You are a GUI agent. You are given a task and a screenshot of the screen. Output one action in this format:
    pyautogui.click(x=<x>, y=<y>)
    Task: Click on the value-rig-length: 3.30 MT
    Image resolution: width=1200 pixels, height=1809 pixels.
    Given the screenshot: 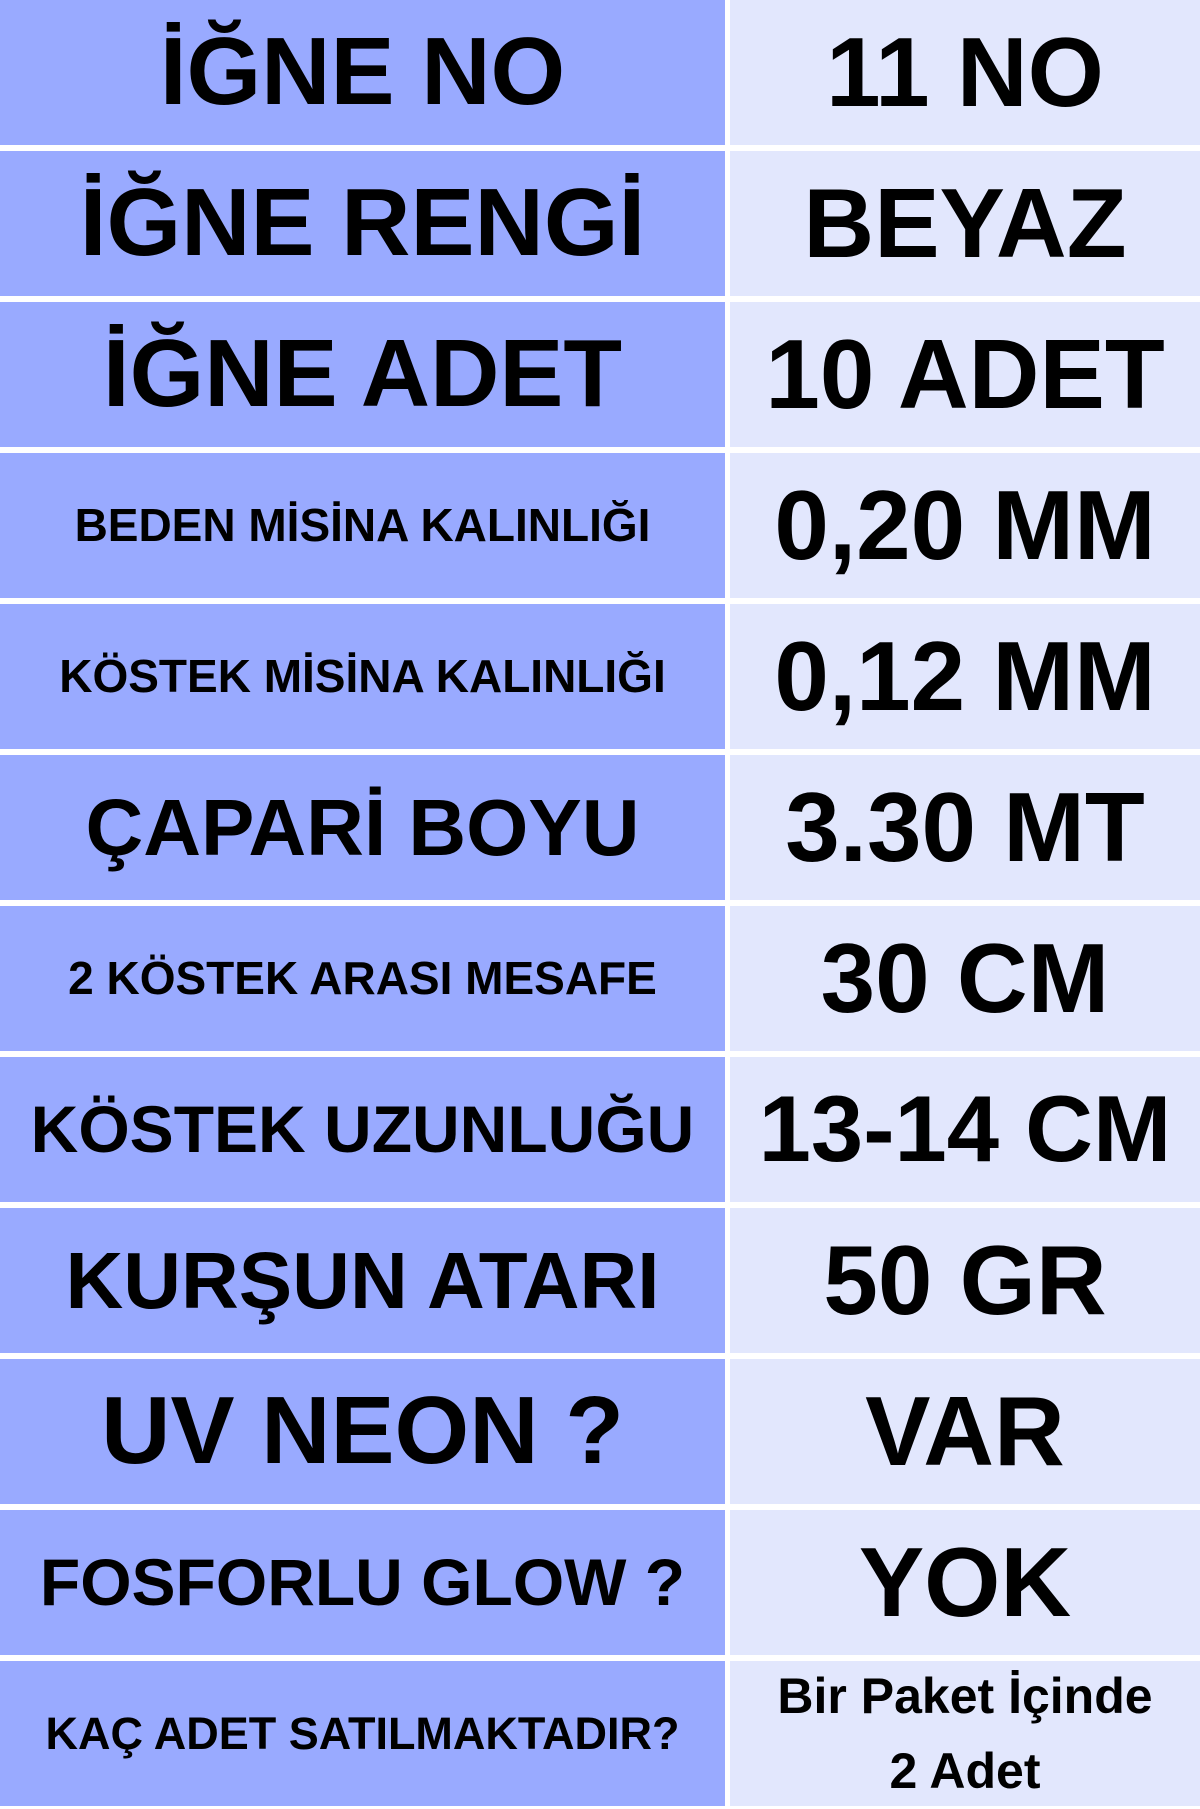 What is the action you would take?
    pyautogui.click(x=965, y=827)
    